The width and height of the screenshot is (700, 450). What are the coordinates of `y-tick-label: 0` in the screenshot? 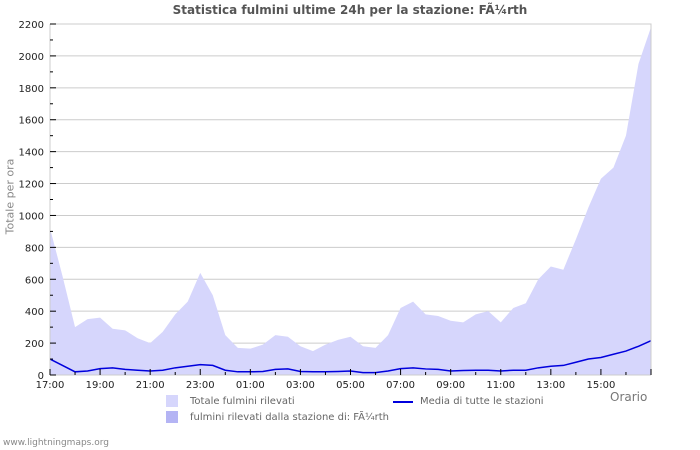 It's located at (41, 376).